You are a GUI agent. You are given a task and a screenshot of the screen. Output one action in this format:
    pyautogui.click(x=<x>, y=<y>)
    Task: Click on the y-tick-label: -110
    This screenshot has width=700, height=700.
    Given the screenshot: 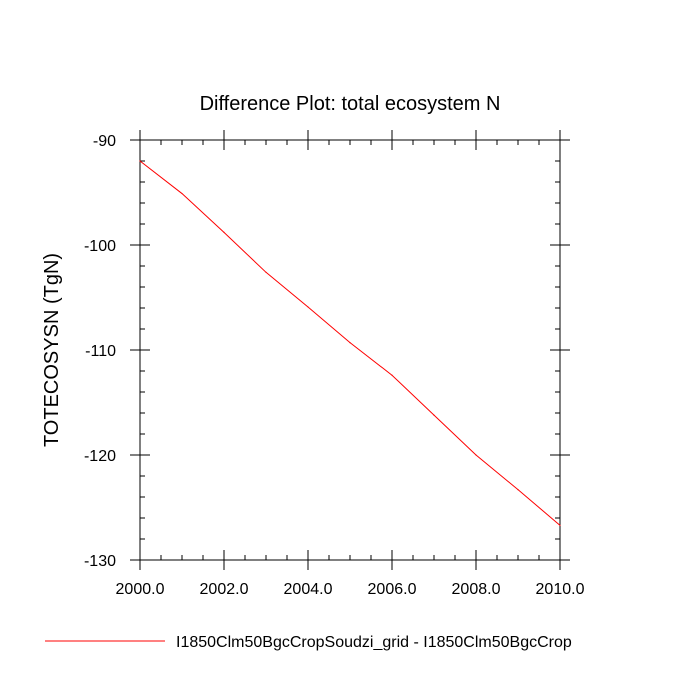 What is the action you would take?
    pyautogui.click(x=100, y=351)
    